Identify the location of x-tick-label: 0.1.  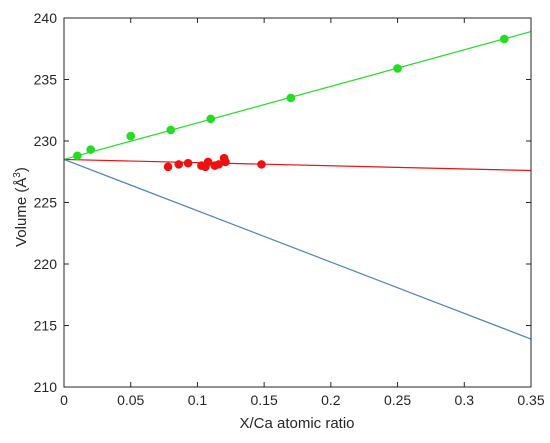
(198, 400).